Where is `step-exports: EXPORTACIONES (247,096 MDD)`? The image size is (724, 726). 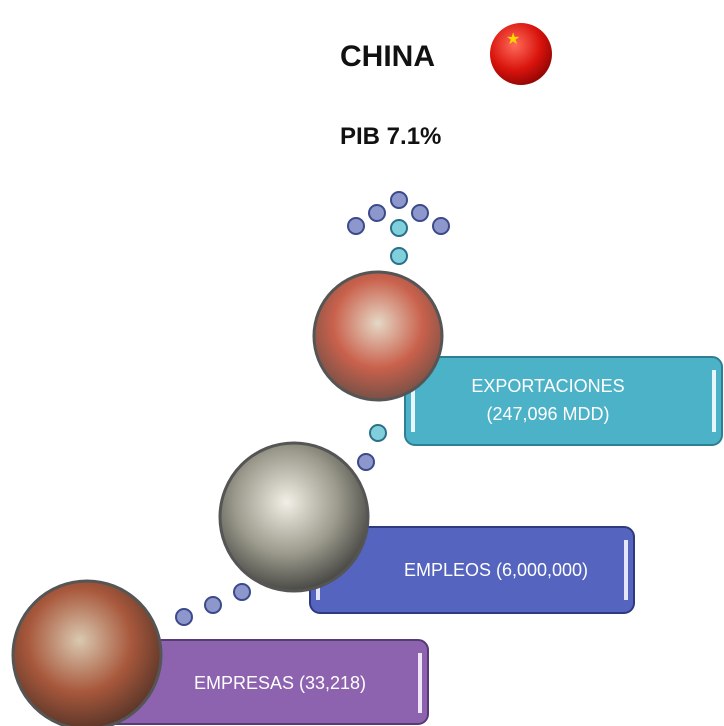
step-exports: EXPORTACIONES (247,096 MDD) is located at coordinates (517, 358).